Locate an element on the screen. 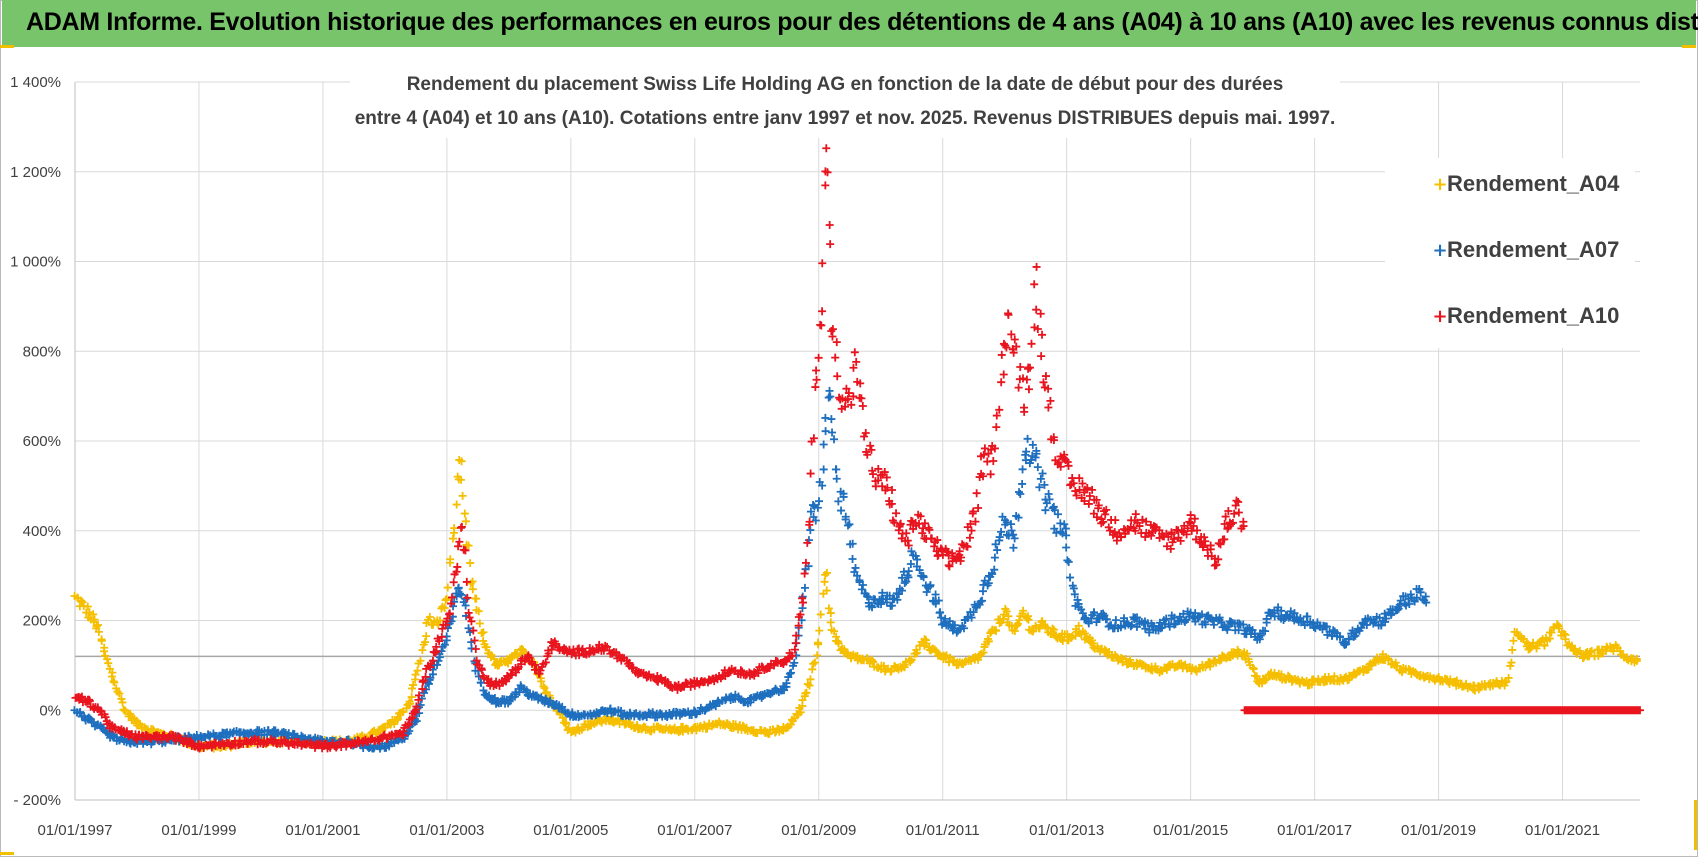 Image resolution: width=1698 pixels, height=857 pixels. legend-label-a10: Rendement_A10 is located at coordinates (1533, 315).